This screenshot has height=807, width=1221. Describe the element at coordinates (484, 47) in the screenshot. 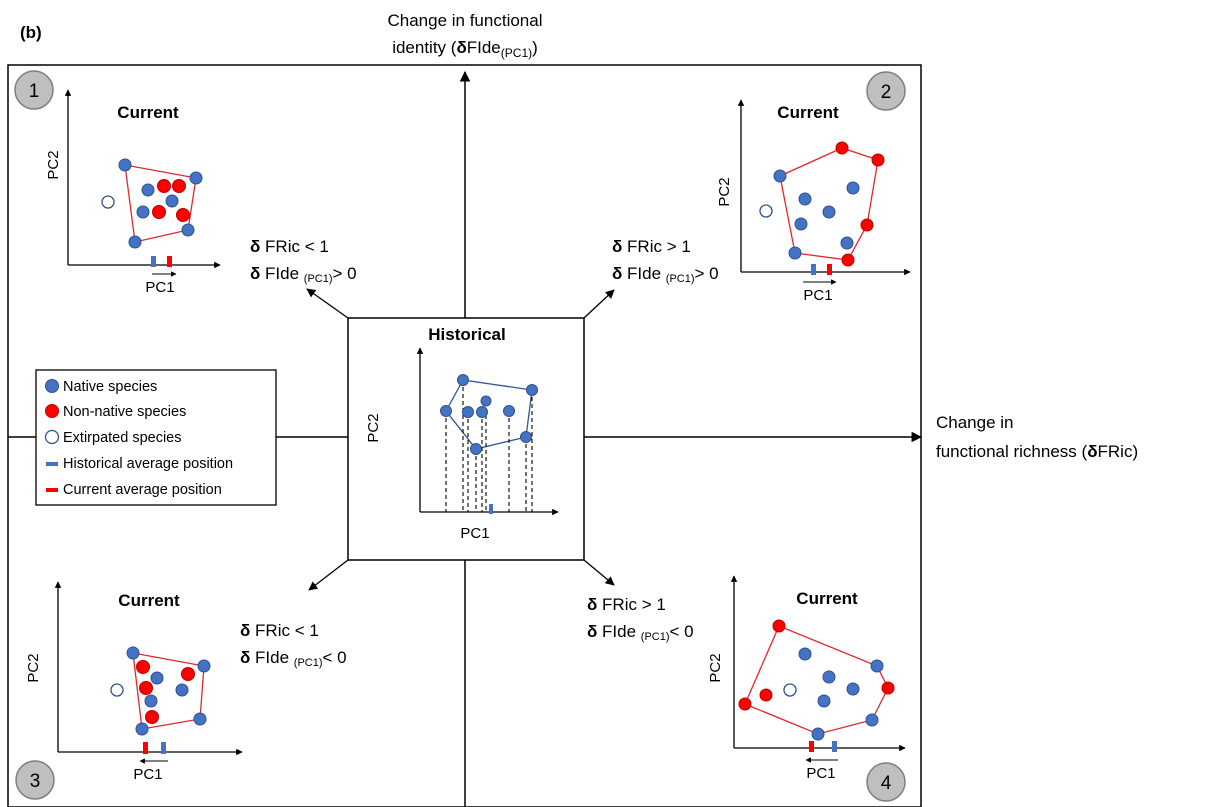

I see `y-axis-title-main: FIde` at that location.